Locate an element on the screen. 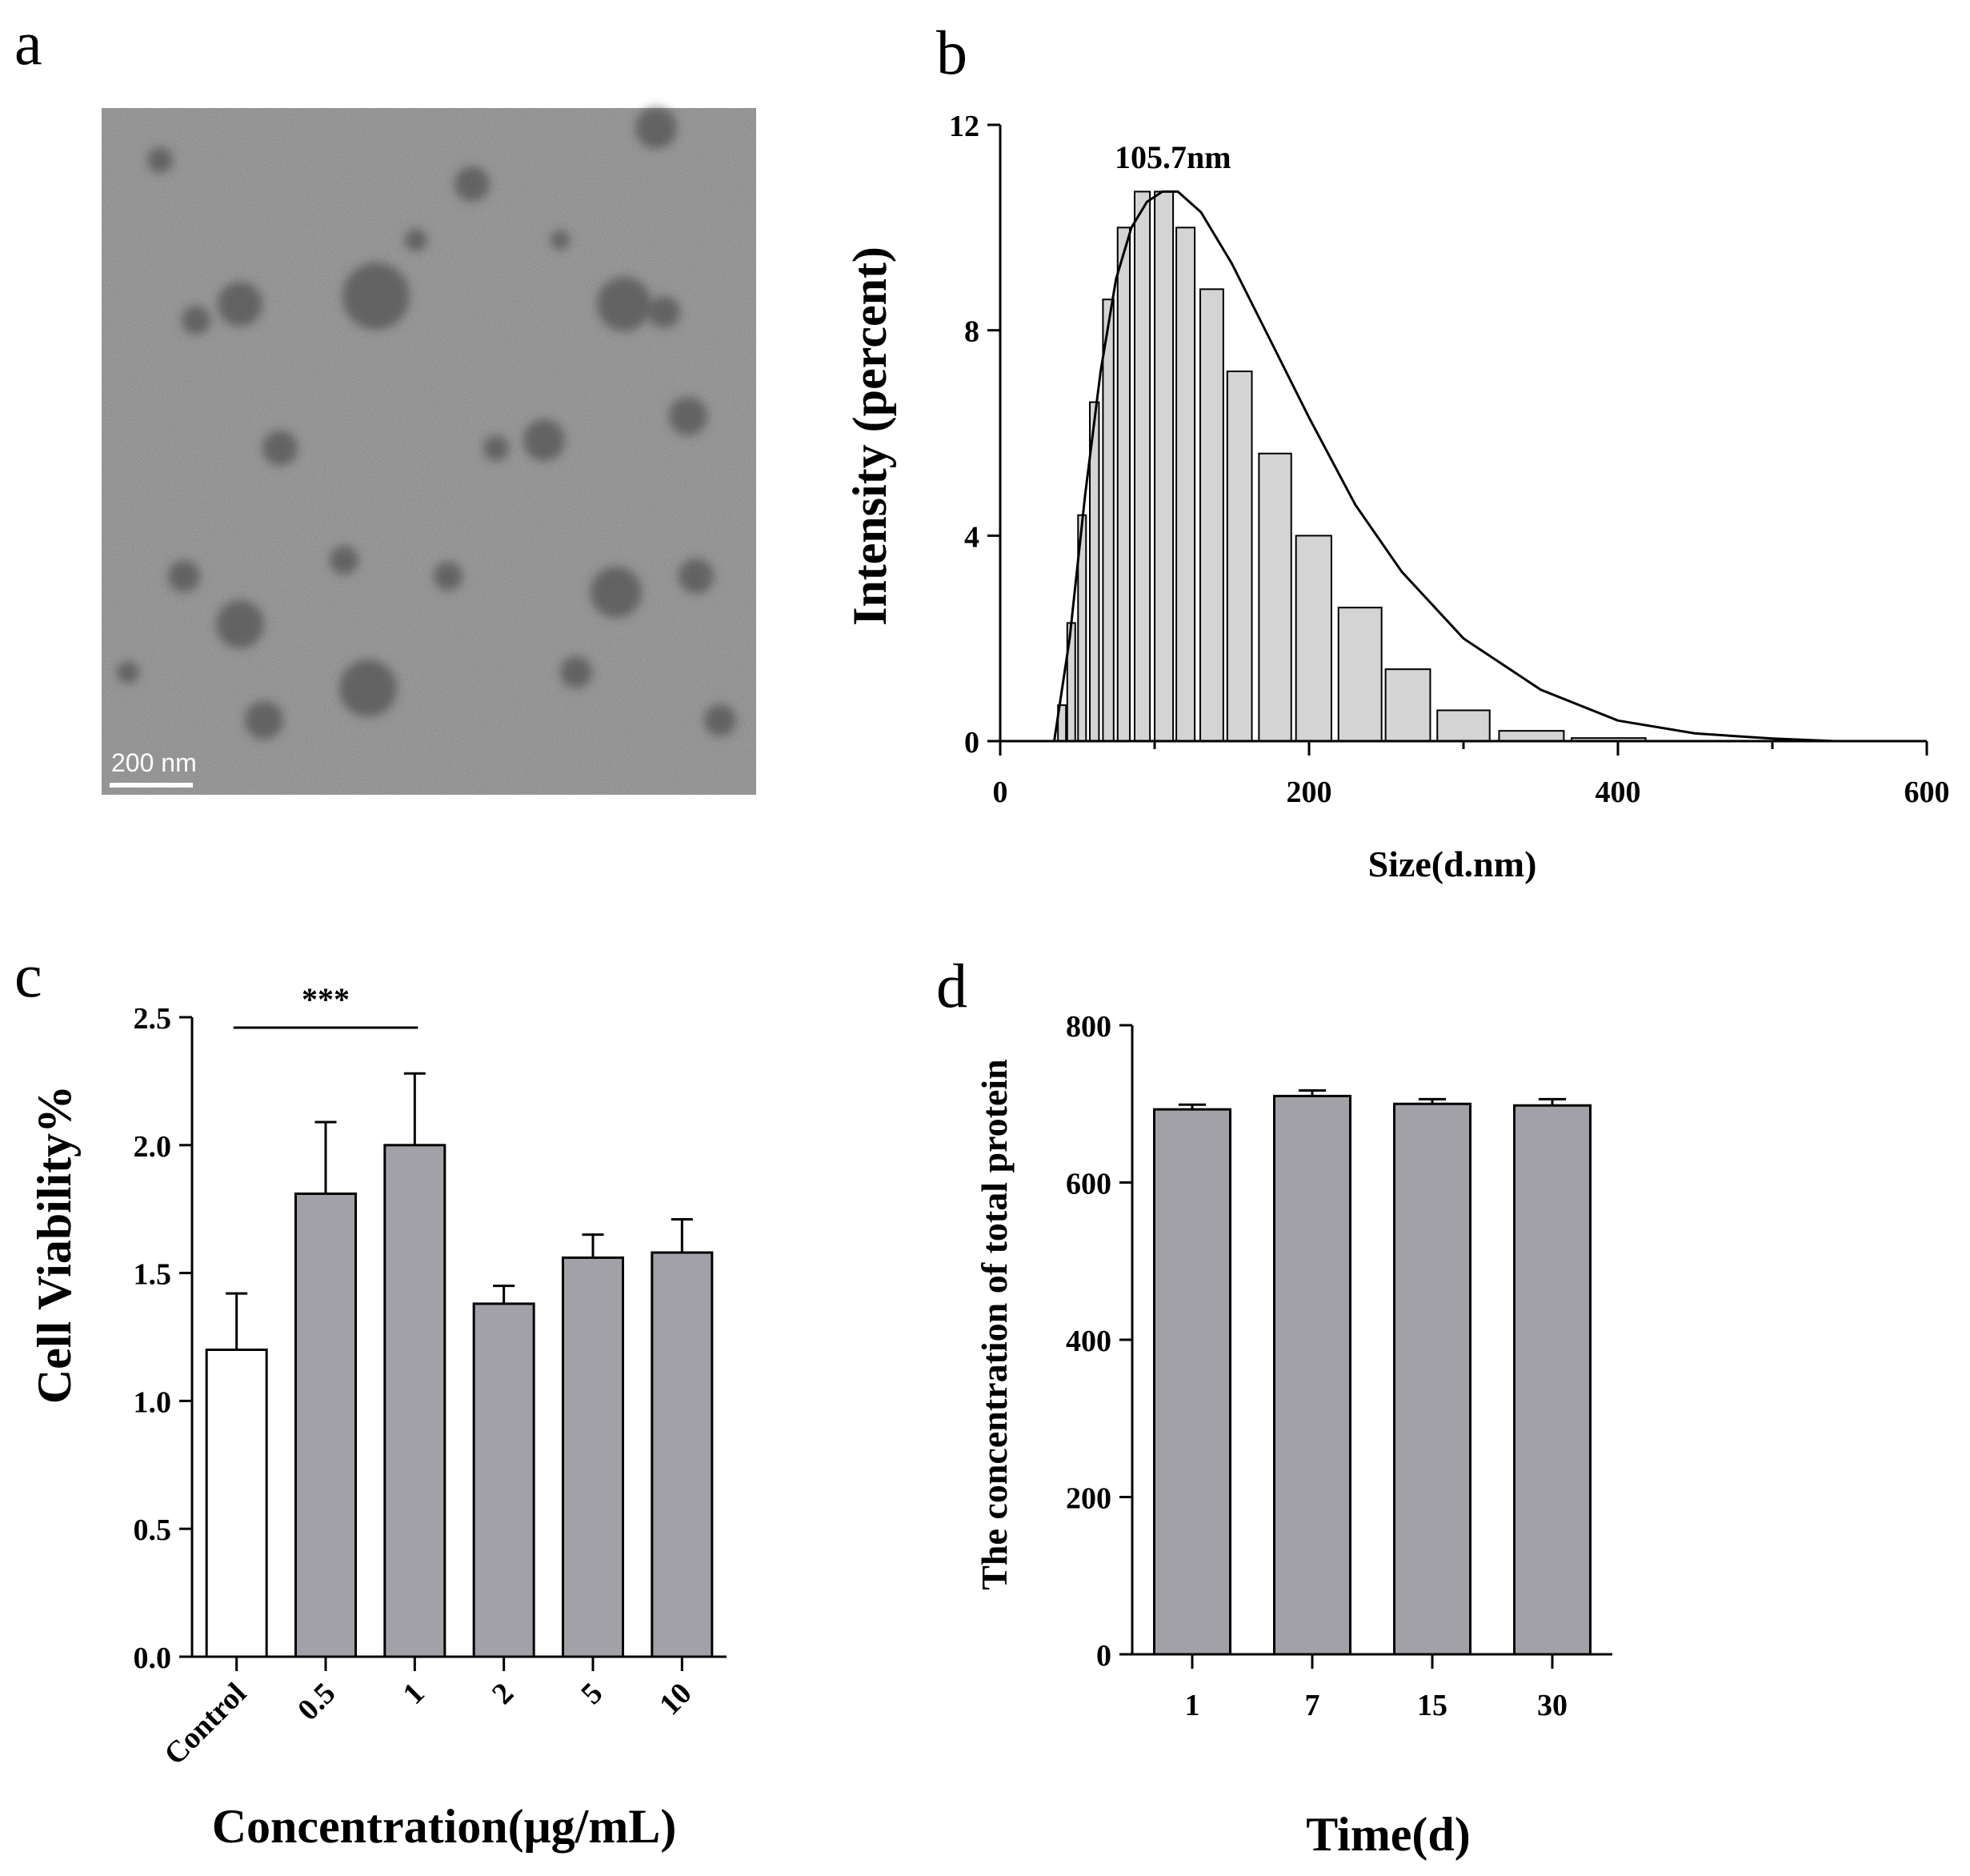  significance-label: *** is located at coordinates (326, 999).